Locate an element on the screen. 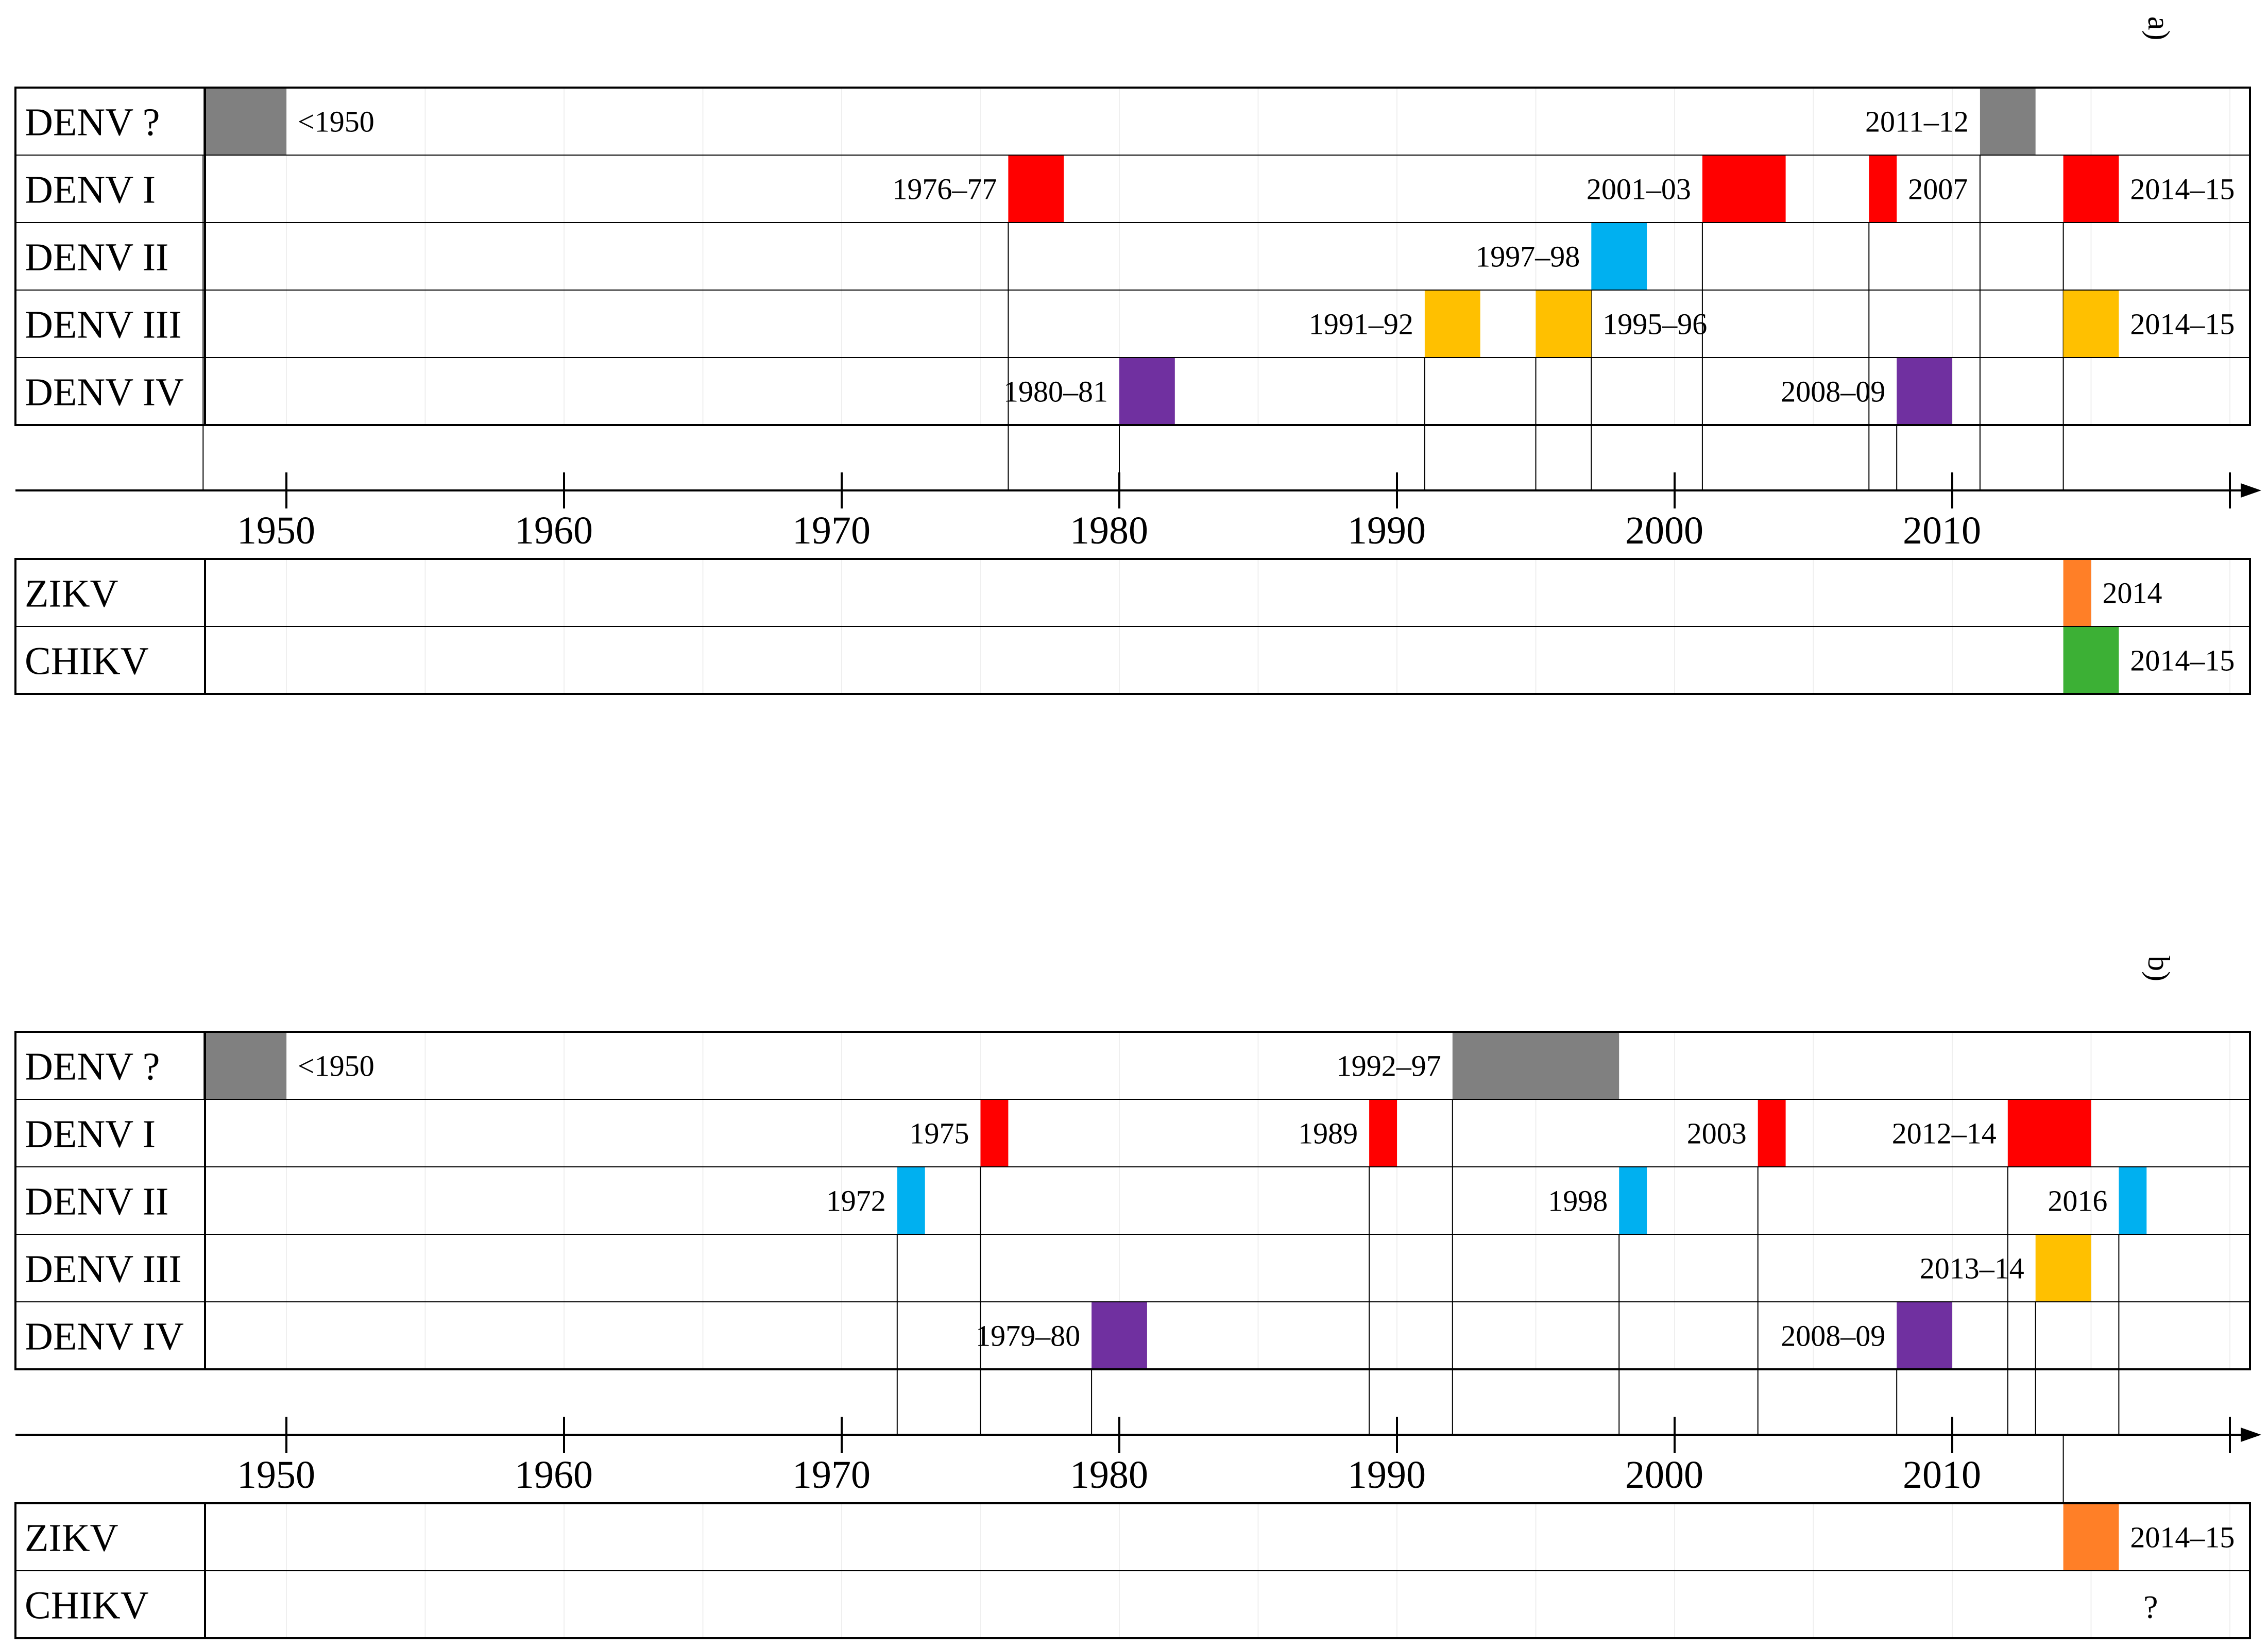  event-label: 2011–12 is located at coordinates (1917, 122).